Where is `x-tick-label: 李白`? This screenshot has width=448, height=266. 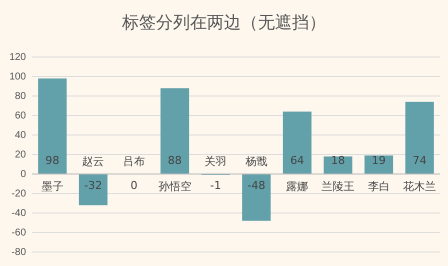 x-tick-label: 李白 is located at coordinates (379, 186).